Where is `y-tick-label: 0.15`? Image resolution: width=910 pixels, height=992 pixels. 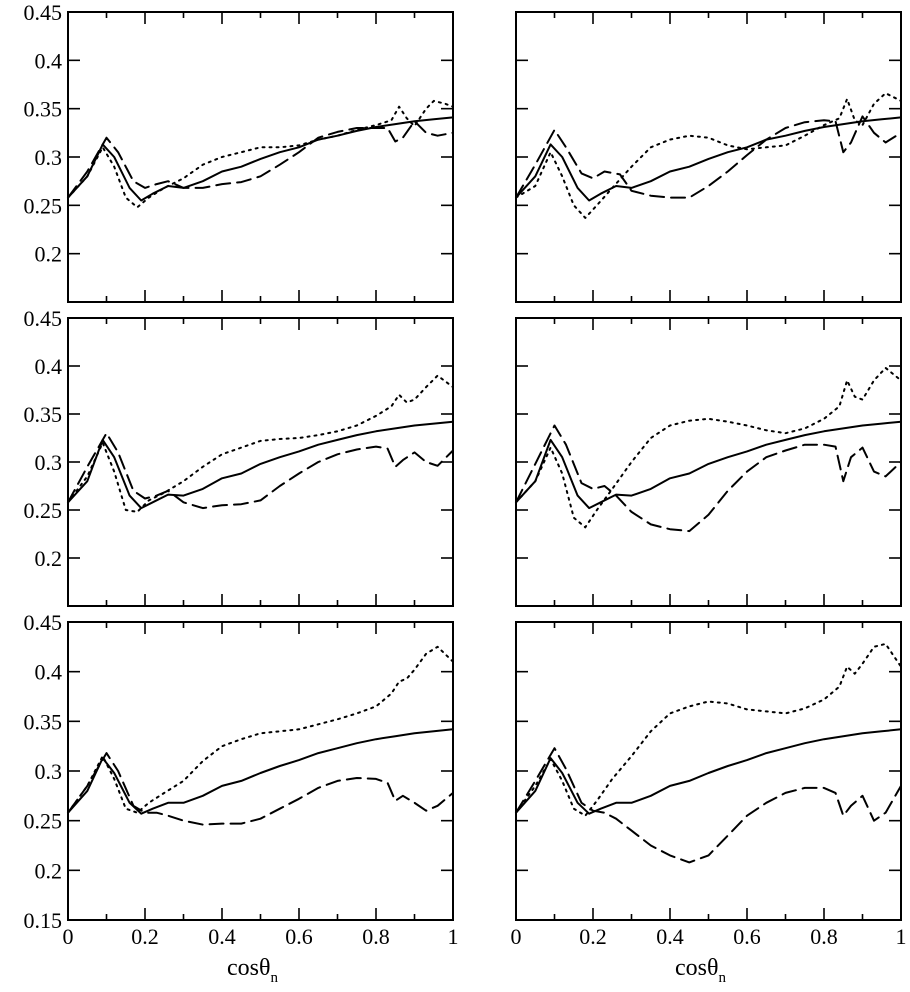 y-tick-label: 0.15 is located at coordinates (43, 920).